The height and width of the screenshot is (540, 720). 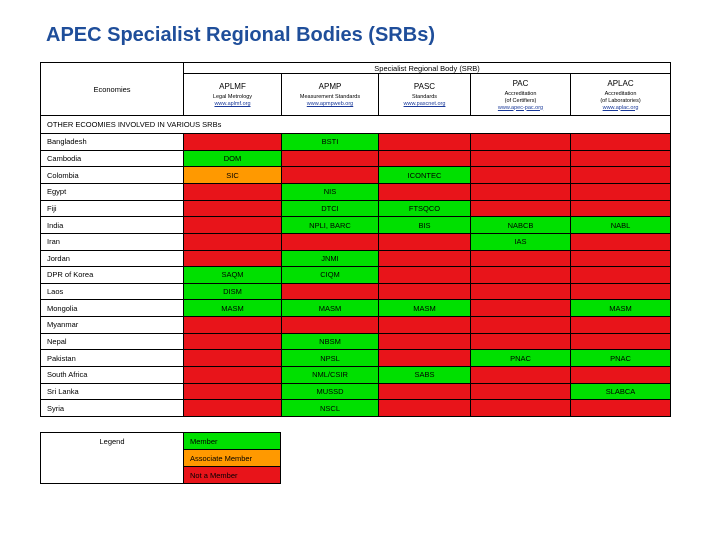 I want to click on status-cell: DOM, so click(x=233, y=159).